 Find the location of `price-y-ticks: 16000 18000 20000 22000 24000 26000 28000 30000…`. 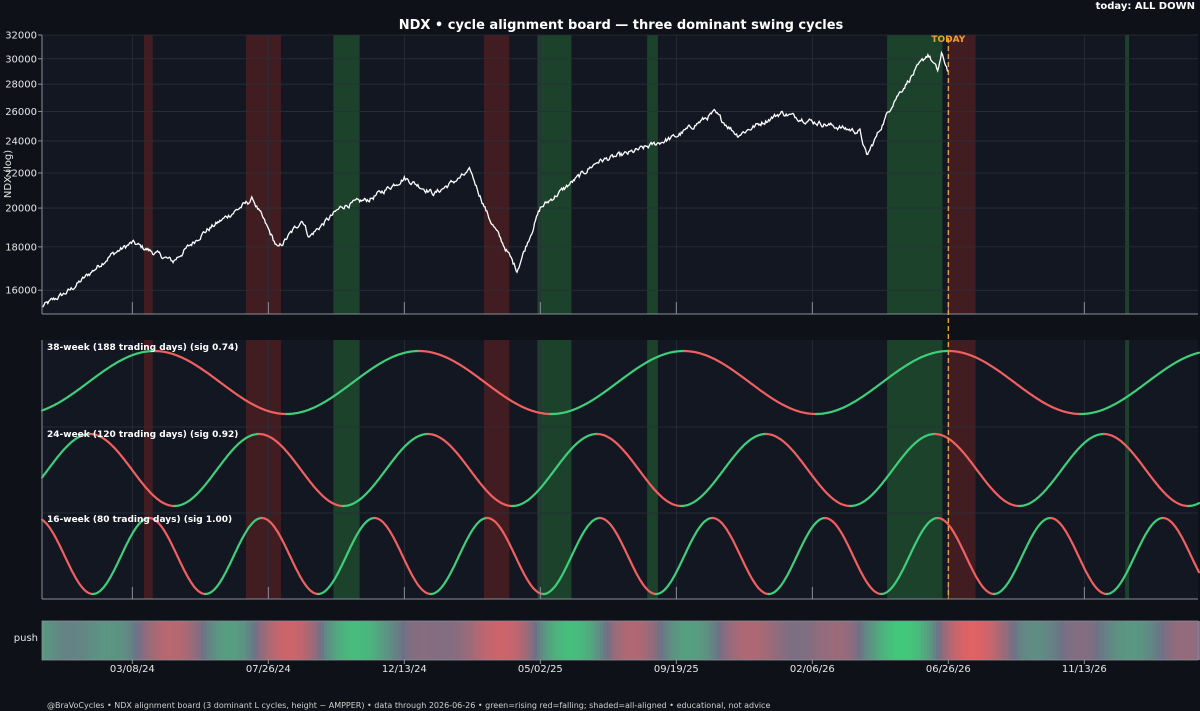

price-y-ticks: 16000 18000 20000 22000 24000 26000 28000 30000… is located at coordinates (23, 164).